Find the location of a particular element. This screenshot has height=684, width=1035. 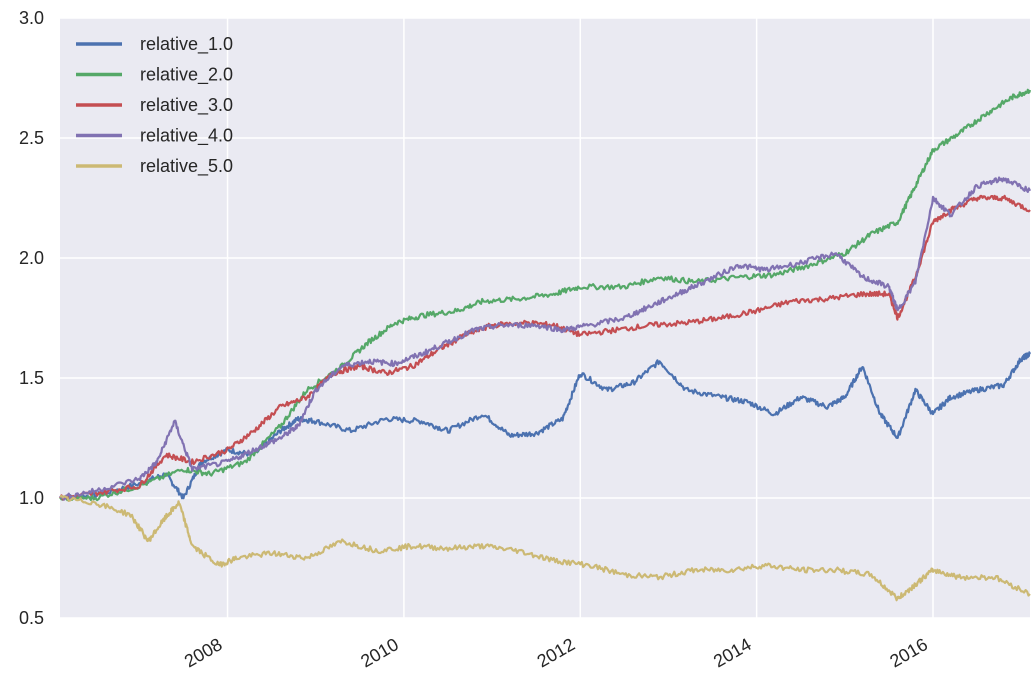

y-tick-label: 1.0 is located at coordinates (31, 498).